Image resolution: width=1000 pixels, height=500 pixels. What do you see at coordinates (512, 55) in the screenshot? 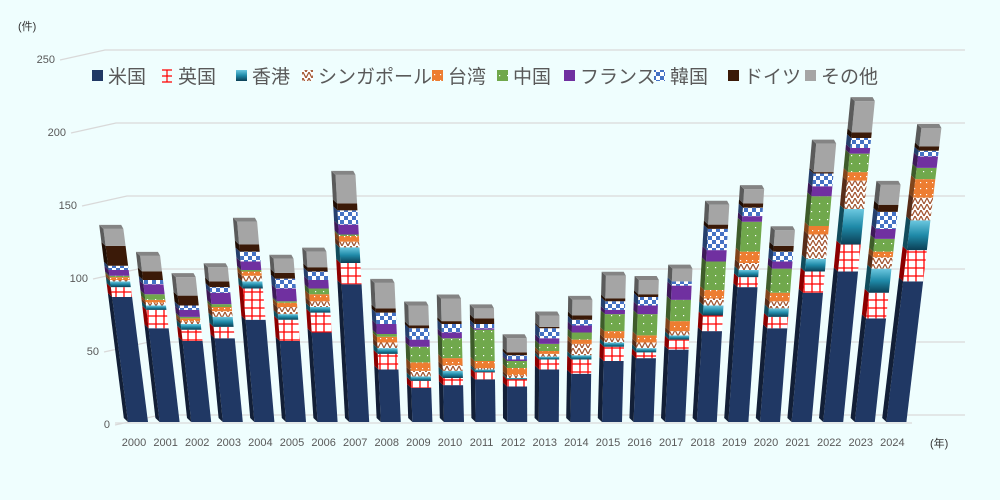
I see `gridline` at bounding box center [512, 55].